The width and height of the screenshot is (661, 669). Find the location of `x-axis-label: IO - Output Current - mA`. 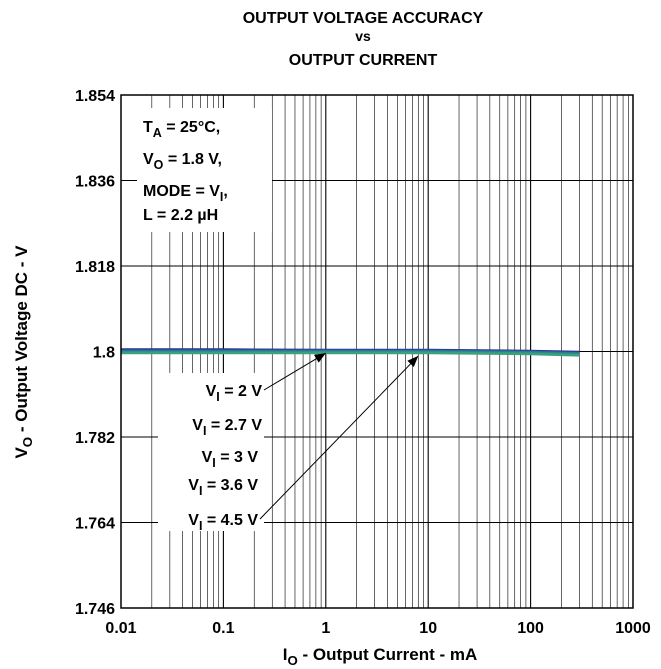

x-axis-label: IO - Output Current - mA is located at coordinates (380, 656).